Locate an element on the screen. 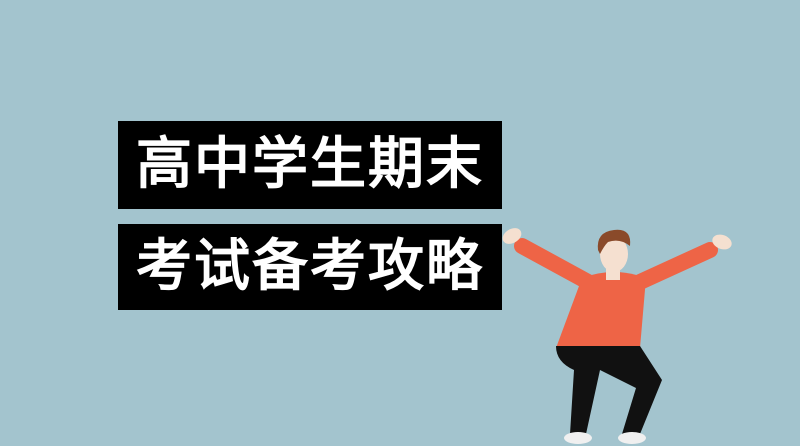 This screenshot has height=446, width=800. title-line-1-box: 高中学生期末 is located at coordinates (310, 165).